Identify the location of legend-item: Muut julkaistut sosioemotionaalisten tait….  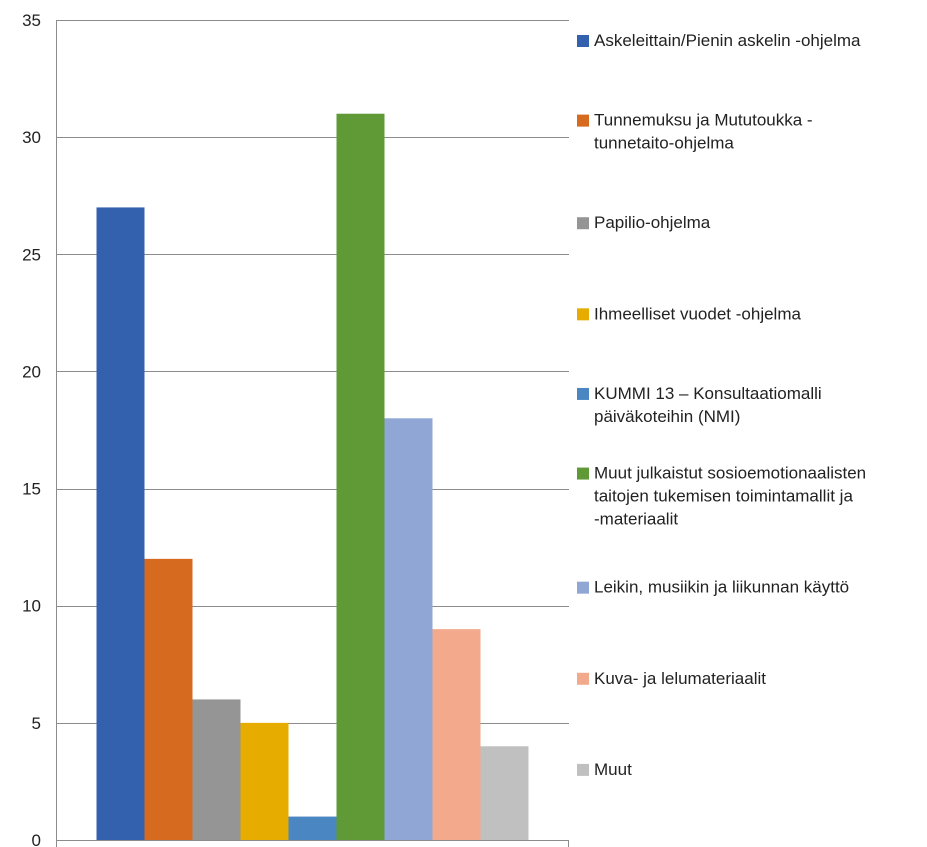
(721, 496).